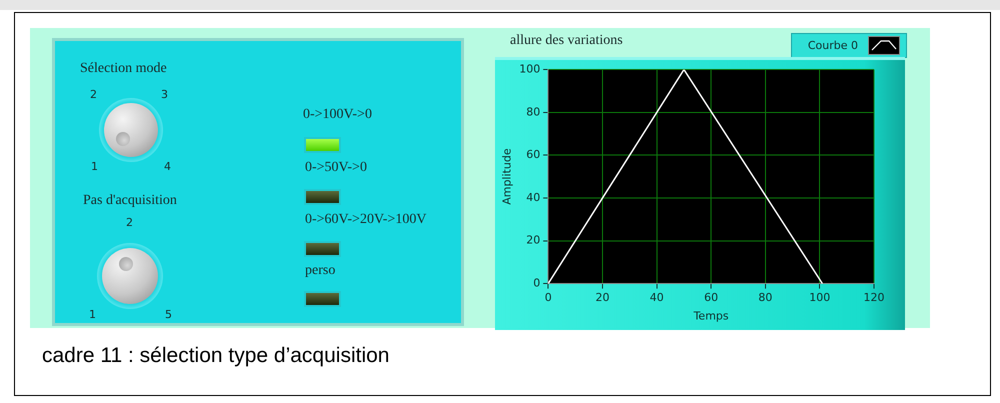  Describe the element at coordinates (602, 297) in the screenshot. I see `x-tick-label: 20` at that location.